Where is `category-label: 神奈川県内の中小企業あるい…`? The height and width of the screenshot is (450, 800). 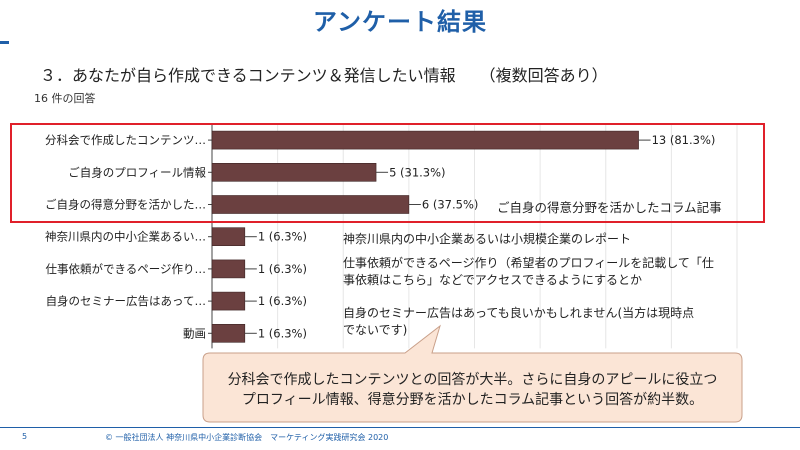
category-label: 神奈川県内の中小企業あるい… is located at coordinates (125, 237).